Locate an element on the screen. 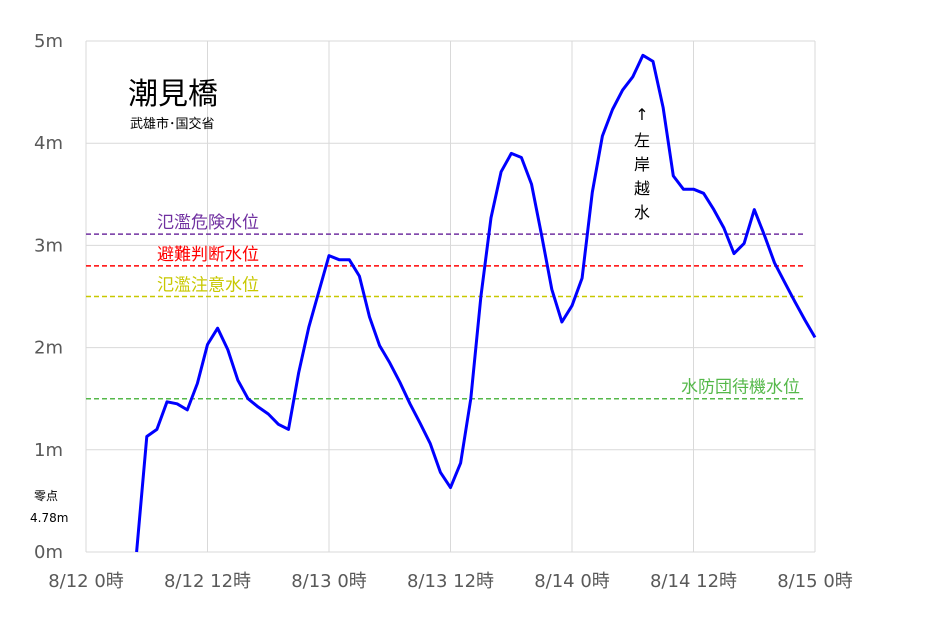 The height and width of the screenshot is (634, 927). x-tick-label: 8/12 0時 is located at coordinates (86, 581).